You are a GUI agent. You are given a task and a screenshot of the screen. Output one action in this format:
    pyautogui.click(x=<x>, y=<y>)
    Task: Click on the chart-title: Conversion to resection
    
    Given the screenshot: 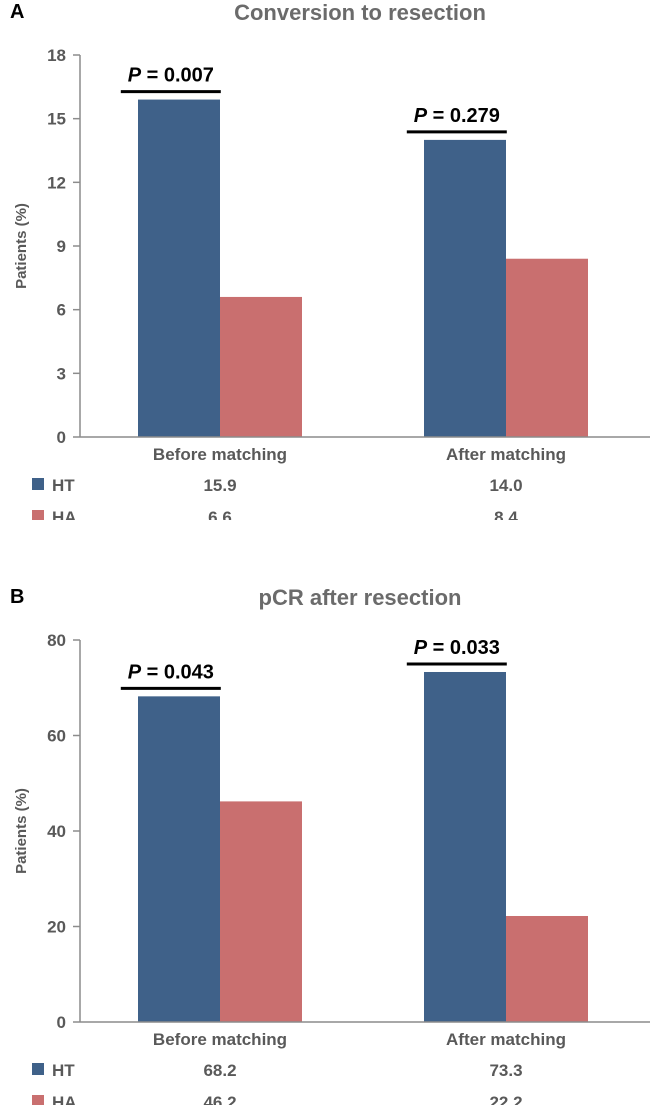 What is the action you would take?
    pyautogui.click(x=360, y=12)
    